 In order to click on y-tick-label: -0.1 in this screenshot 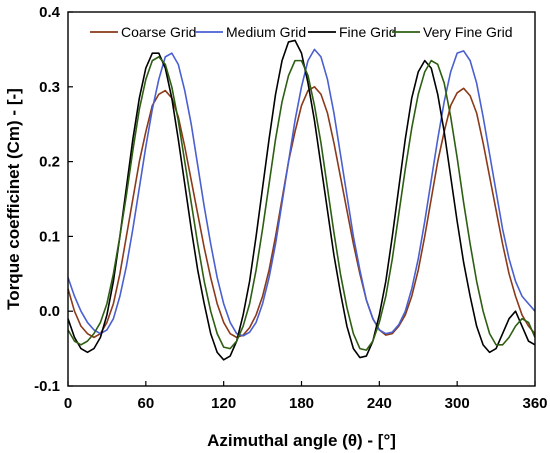, I will do `click(47, 386)`.